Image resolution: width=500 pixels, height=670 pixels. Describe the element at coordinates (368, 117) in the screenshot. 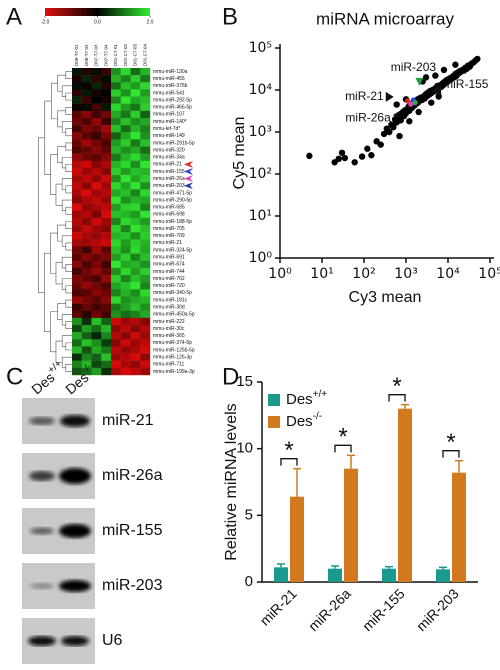

I see `annotation: miR-26a` at that location.